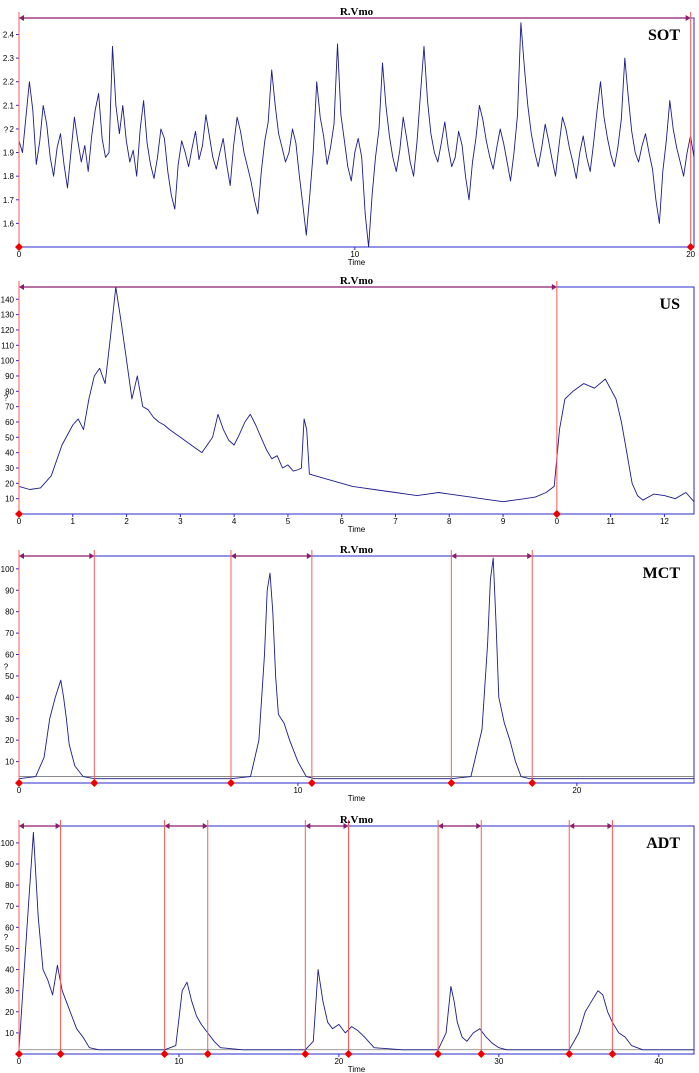  Describe the element at coordinates (9, 105) in the screenshot. I see `y-tick-label: 2.1` at that location.